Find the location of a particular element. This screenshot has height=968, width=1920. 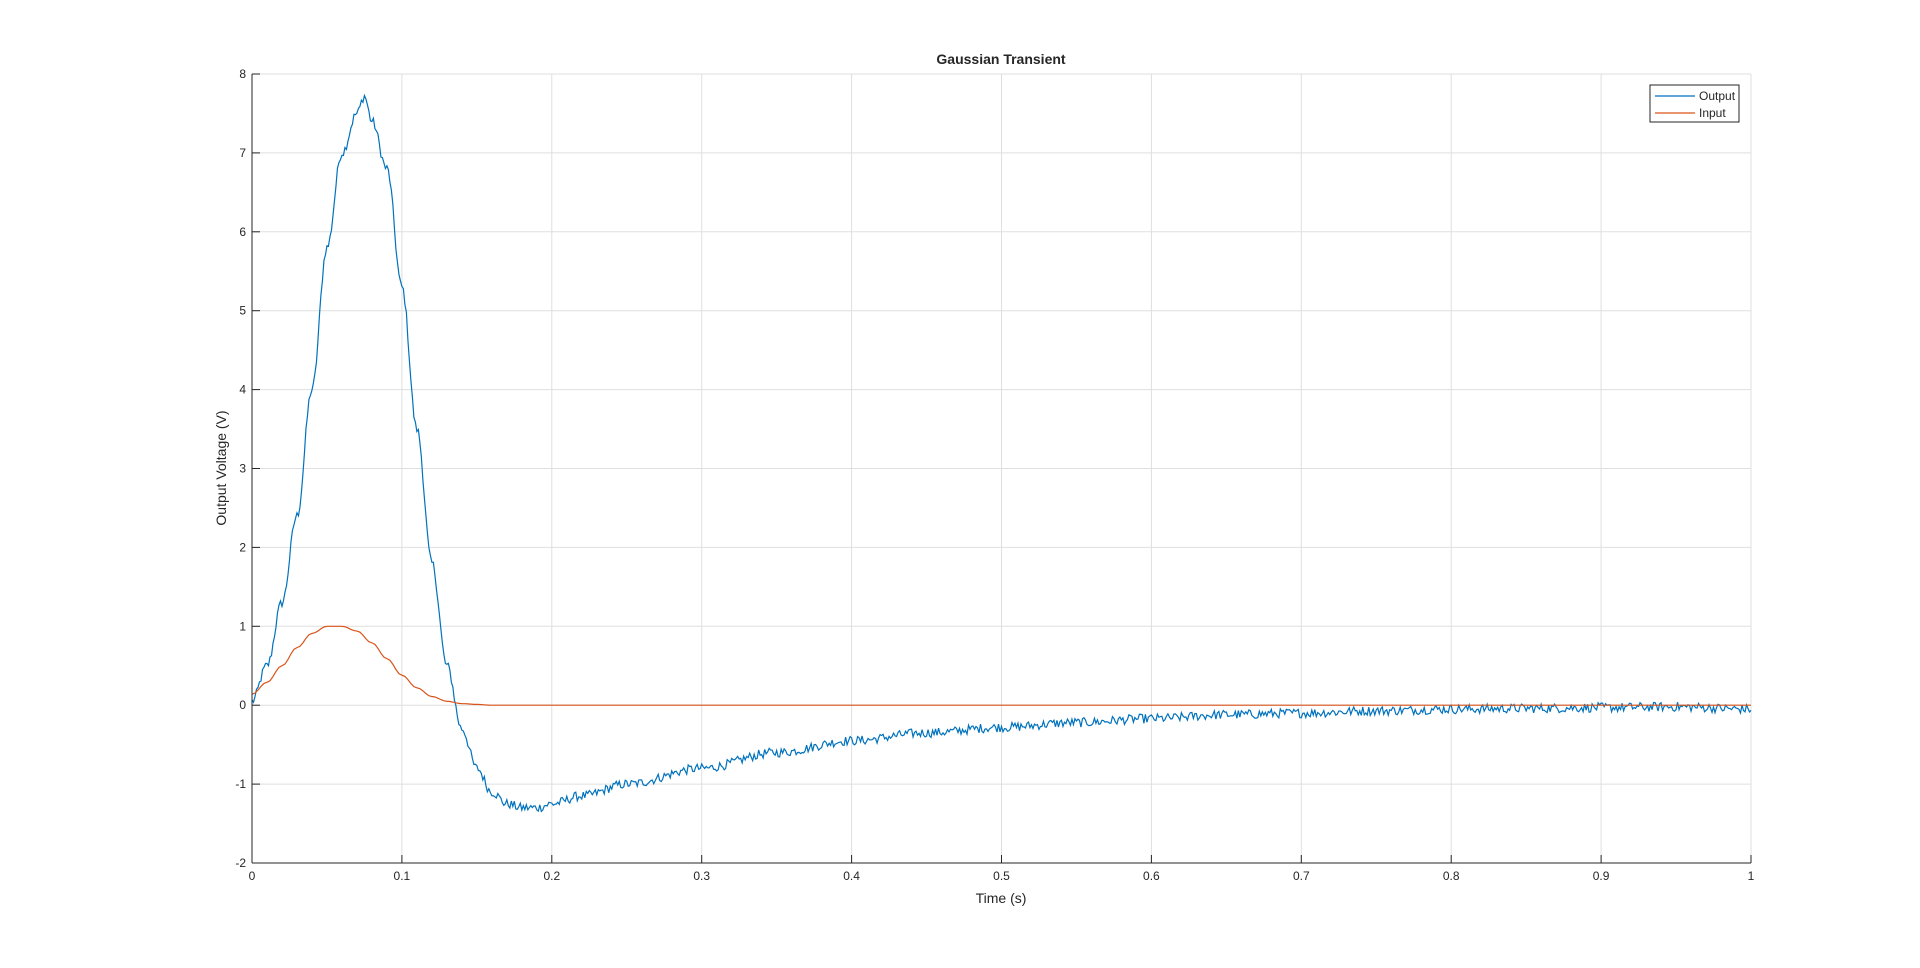

x-tick-label: 0.7 is located at coordinates (1301, 876).